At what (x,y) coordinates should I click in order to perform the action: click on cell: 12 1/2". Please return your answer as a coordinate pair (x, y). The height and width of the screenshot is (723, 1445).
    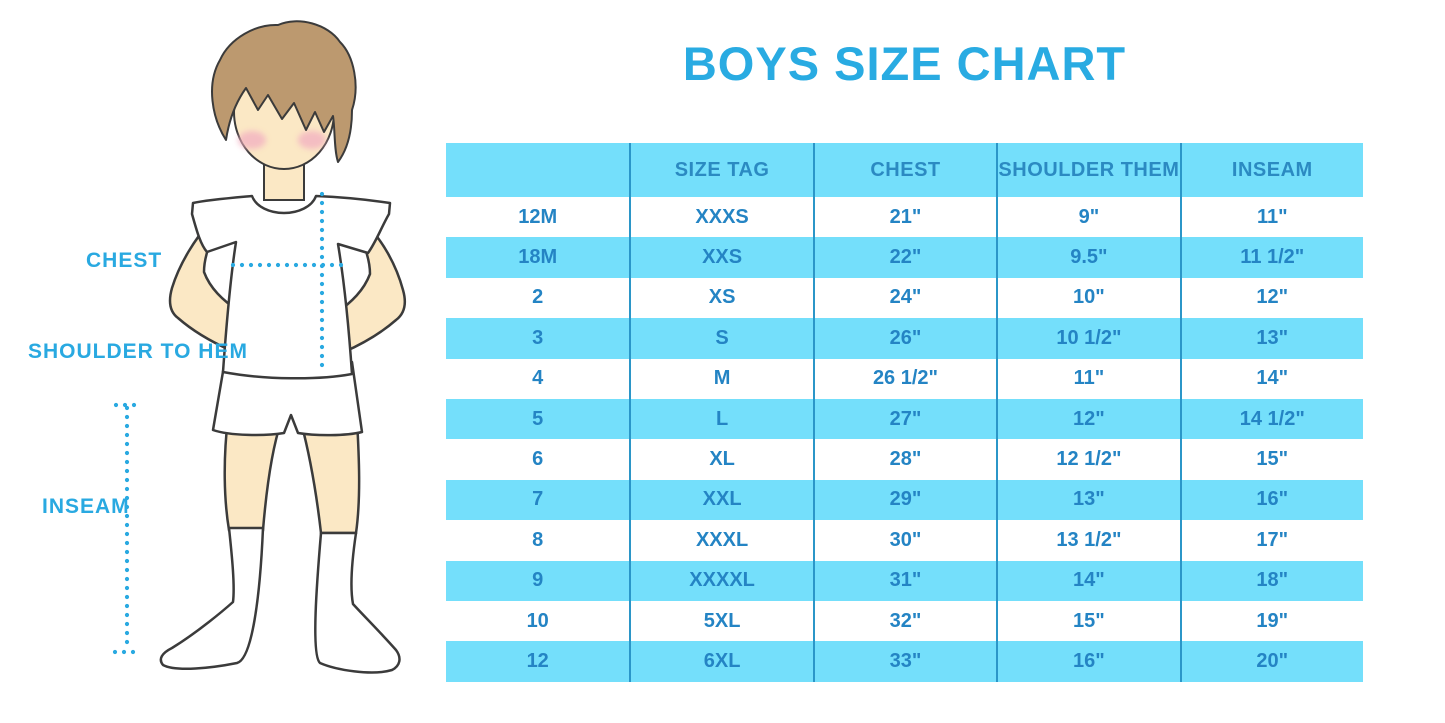
    Looking at the image, I should click on (1088, 459).